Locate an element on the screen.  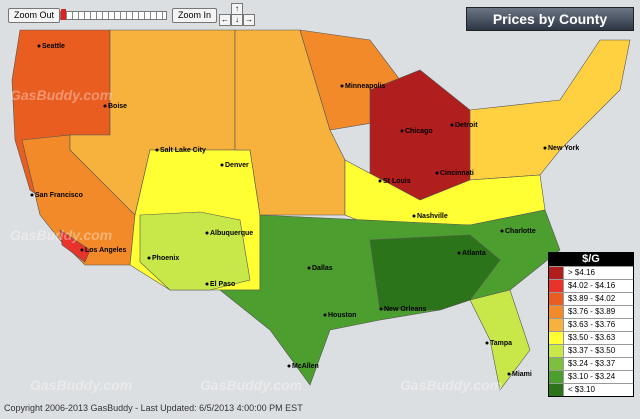
title: Prices by County is located at coordinates (550, 19).